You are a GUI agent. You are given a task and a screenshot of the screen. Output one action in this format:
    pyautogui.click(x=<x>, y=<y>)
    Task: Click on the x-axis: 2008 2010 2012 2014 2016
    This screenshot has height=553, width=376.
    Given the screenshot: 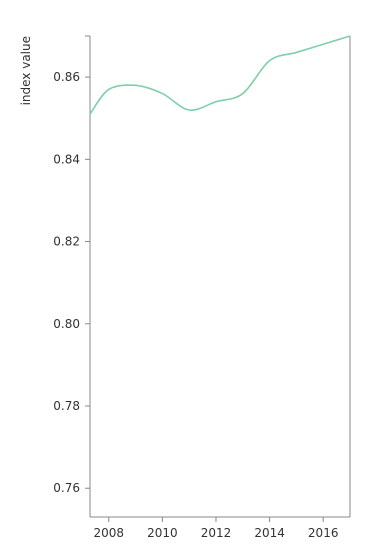 What is the action you would take?
    pyautogui.click(x=215, y=528)
    